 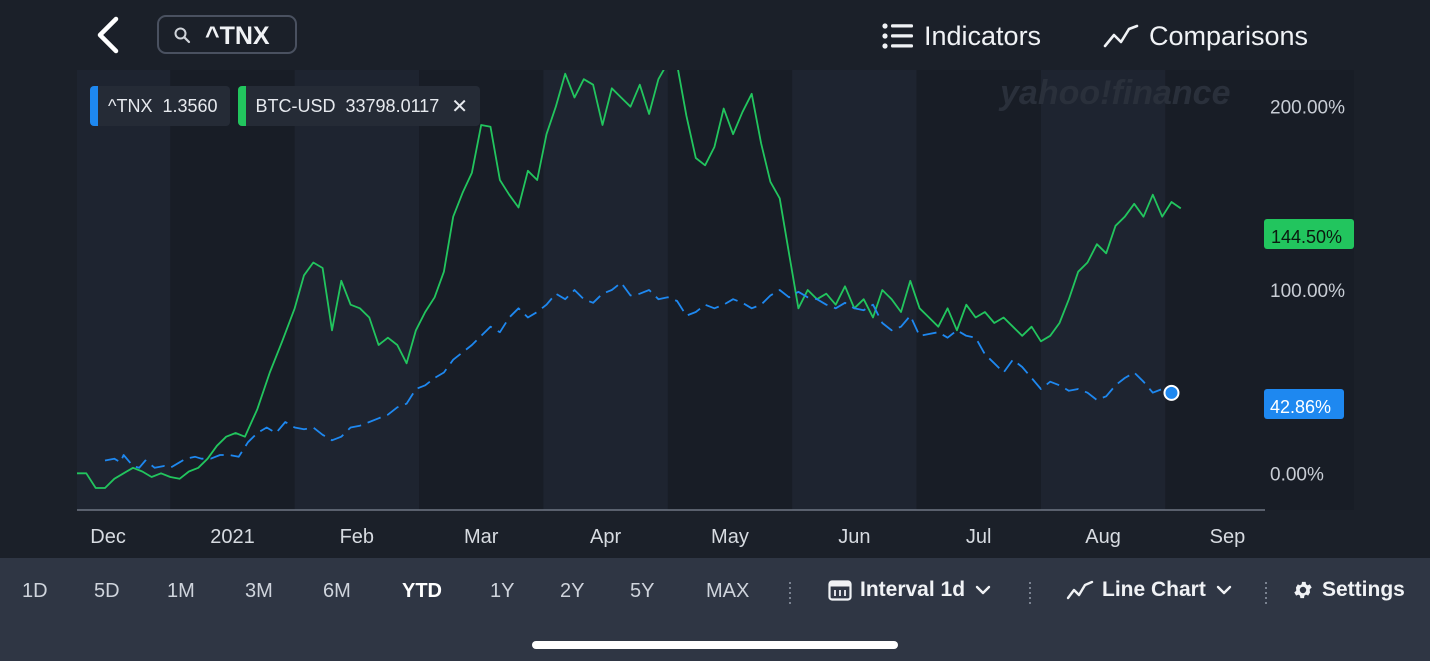 I want to click on tnx-last-value-badge: 42.86%, so click(x=1304, y=404).